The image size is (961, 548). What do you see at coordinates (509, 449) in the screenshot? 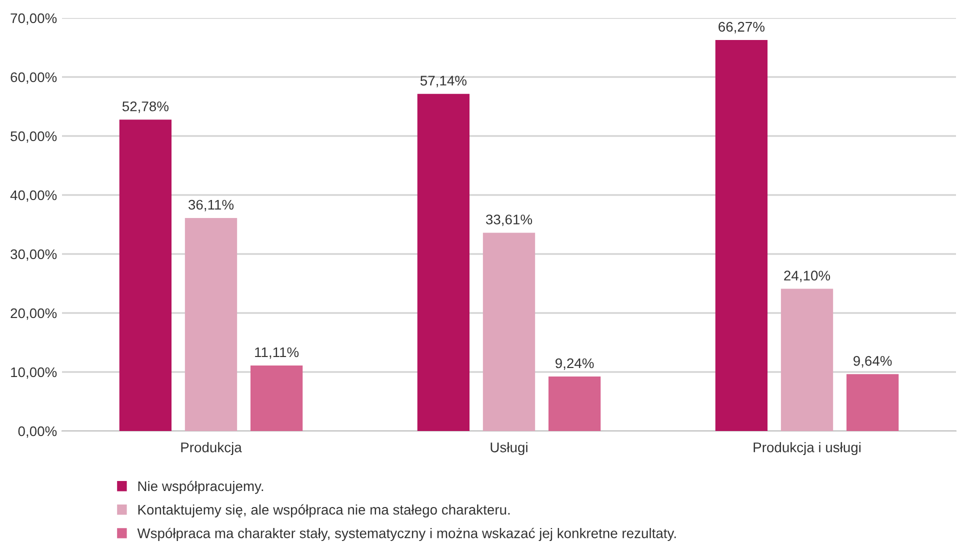
I see `x-tick-label: Usługi` at bounding box center [509, 449].